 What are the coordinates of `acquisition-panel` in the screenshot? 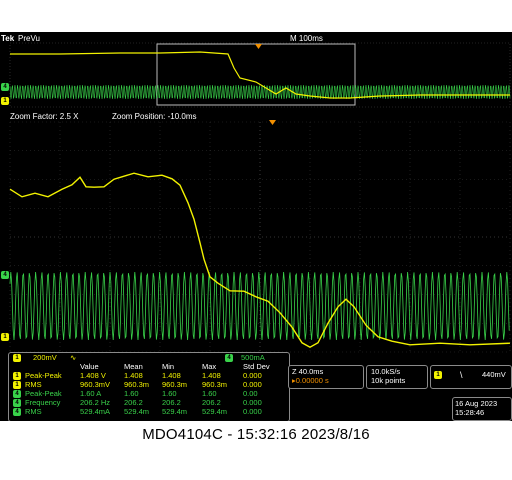 It's located at (397, 377).